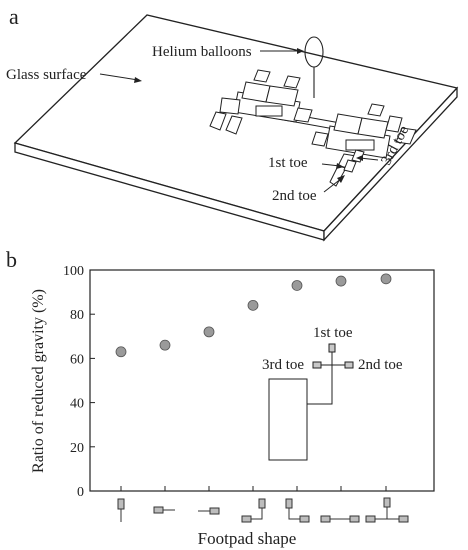  Describe the element at coordinates (283, 365) in the screenshot. I see `inset-toe3-label: 3rd toe` at that location.